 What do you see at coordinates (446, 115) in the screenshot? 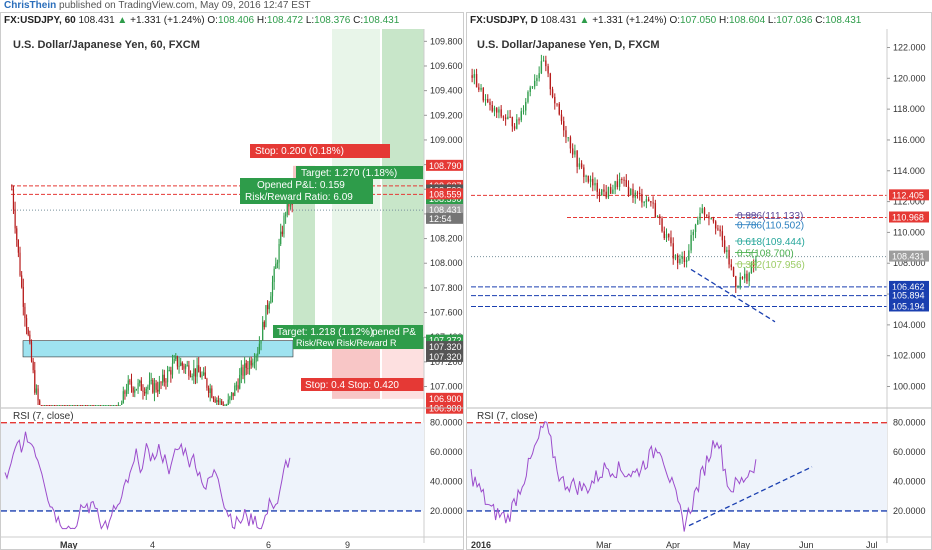
I see `left-y-tick-label: 109.200` at bounding box center [446, 115].